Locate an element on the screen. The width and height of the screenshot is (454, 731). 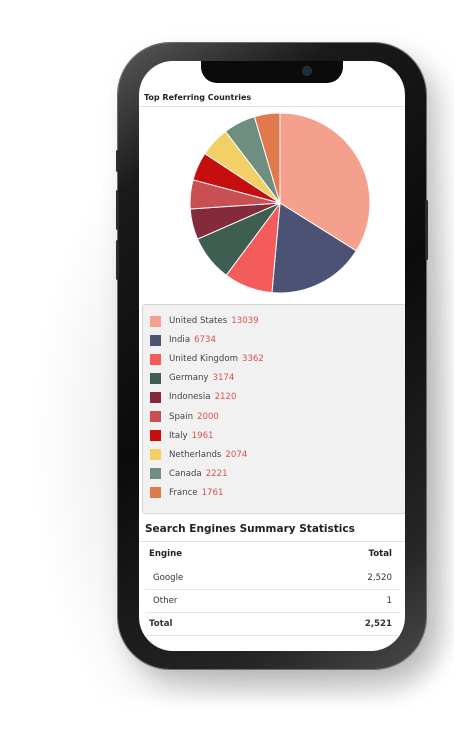
legend-item: United Kingdom 3362 is located at coordinates (207, 359).